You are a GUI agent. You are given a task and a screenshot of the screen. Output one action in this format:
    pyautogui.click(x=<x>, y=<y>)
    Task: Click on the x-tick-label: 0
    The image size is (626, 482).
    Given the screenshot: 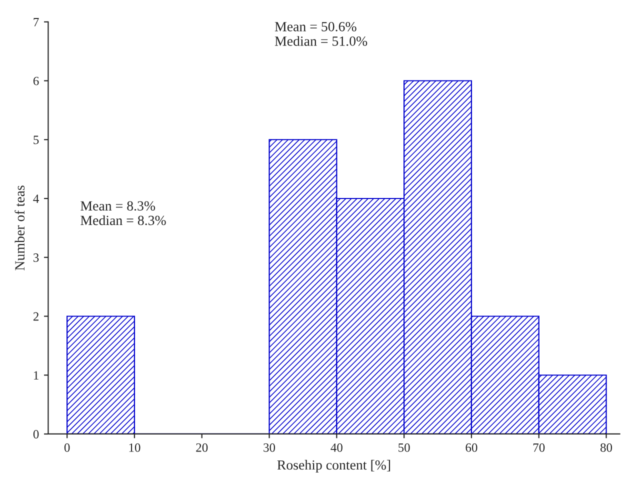 What is the action you would take?
    pyautogui.click(x=67, y=447)
    